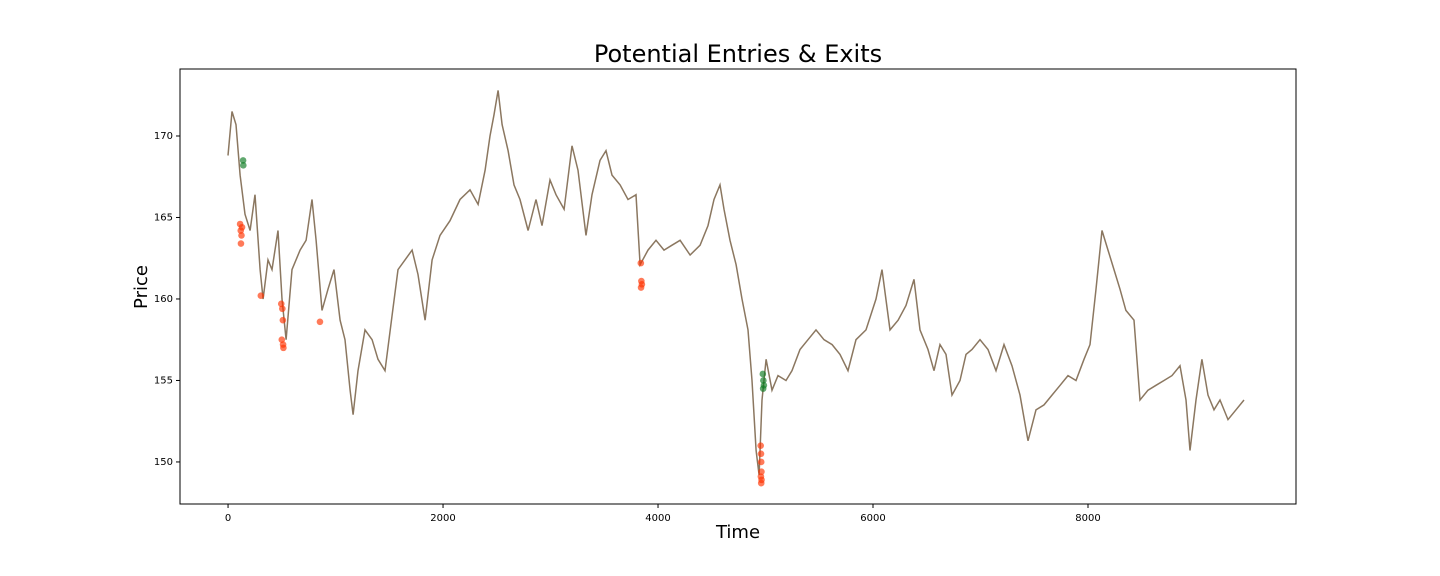 This screenshot has height=576, width=1440. What do you see at coordinates (657, 518) in the screenshot?
I see `x-tick-label: 4000` at bounding box center [657, 518].